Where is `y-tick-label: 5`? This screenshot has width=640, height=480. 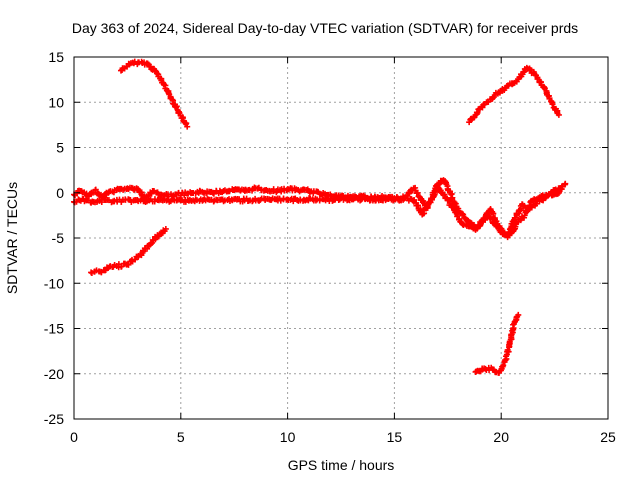
y-tick-label: 5 is located at coordinates (60, 148).